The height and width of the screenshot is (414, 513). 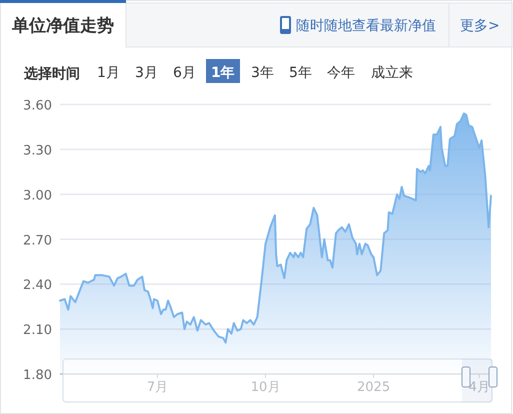 I want to click on y-tick-label: 3.30, so click(x=37, y=150).